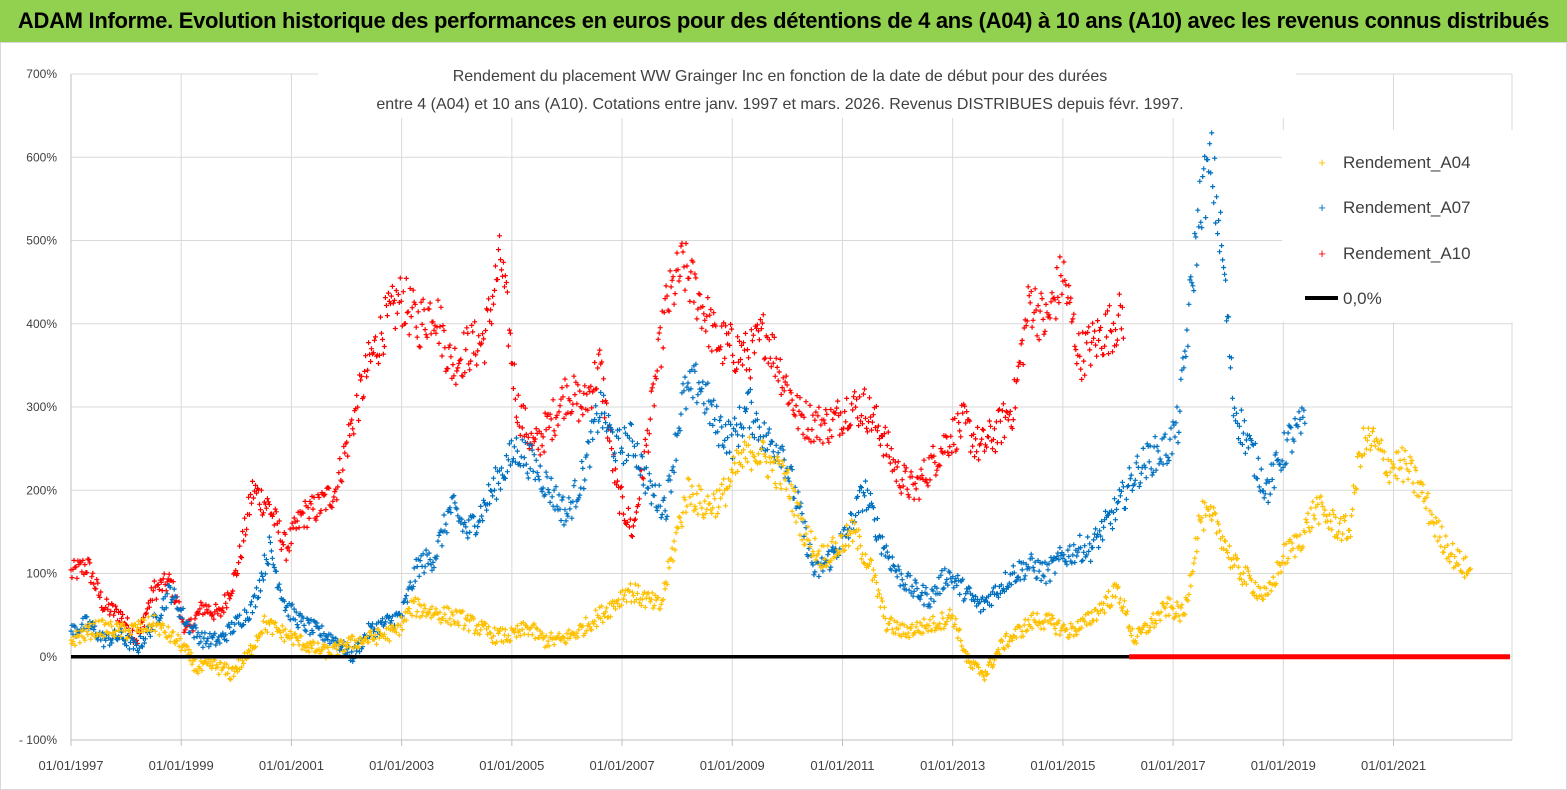 The height and width of the screenshot is (790, 1567). What do you see at coordinates (41, 157) in the screenshot?
I see `y-tick-label: 600%` at bounding box center [41, 157].